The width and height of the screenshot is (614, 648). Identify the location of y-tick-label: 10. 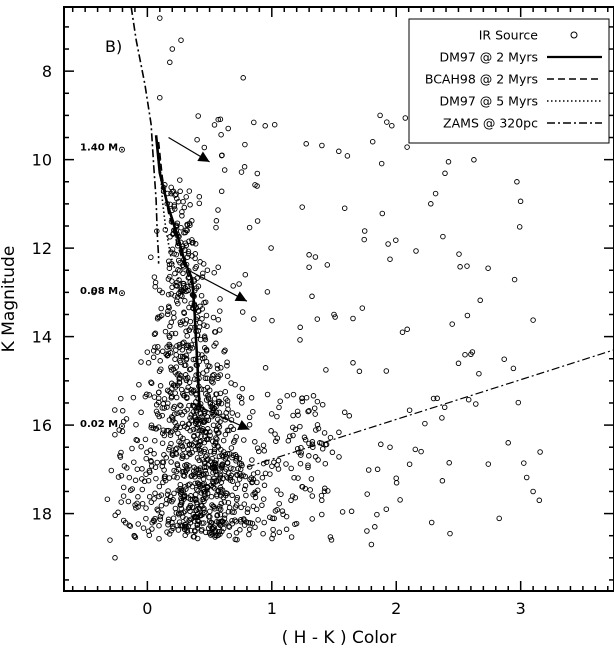
(42, 160).